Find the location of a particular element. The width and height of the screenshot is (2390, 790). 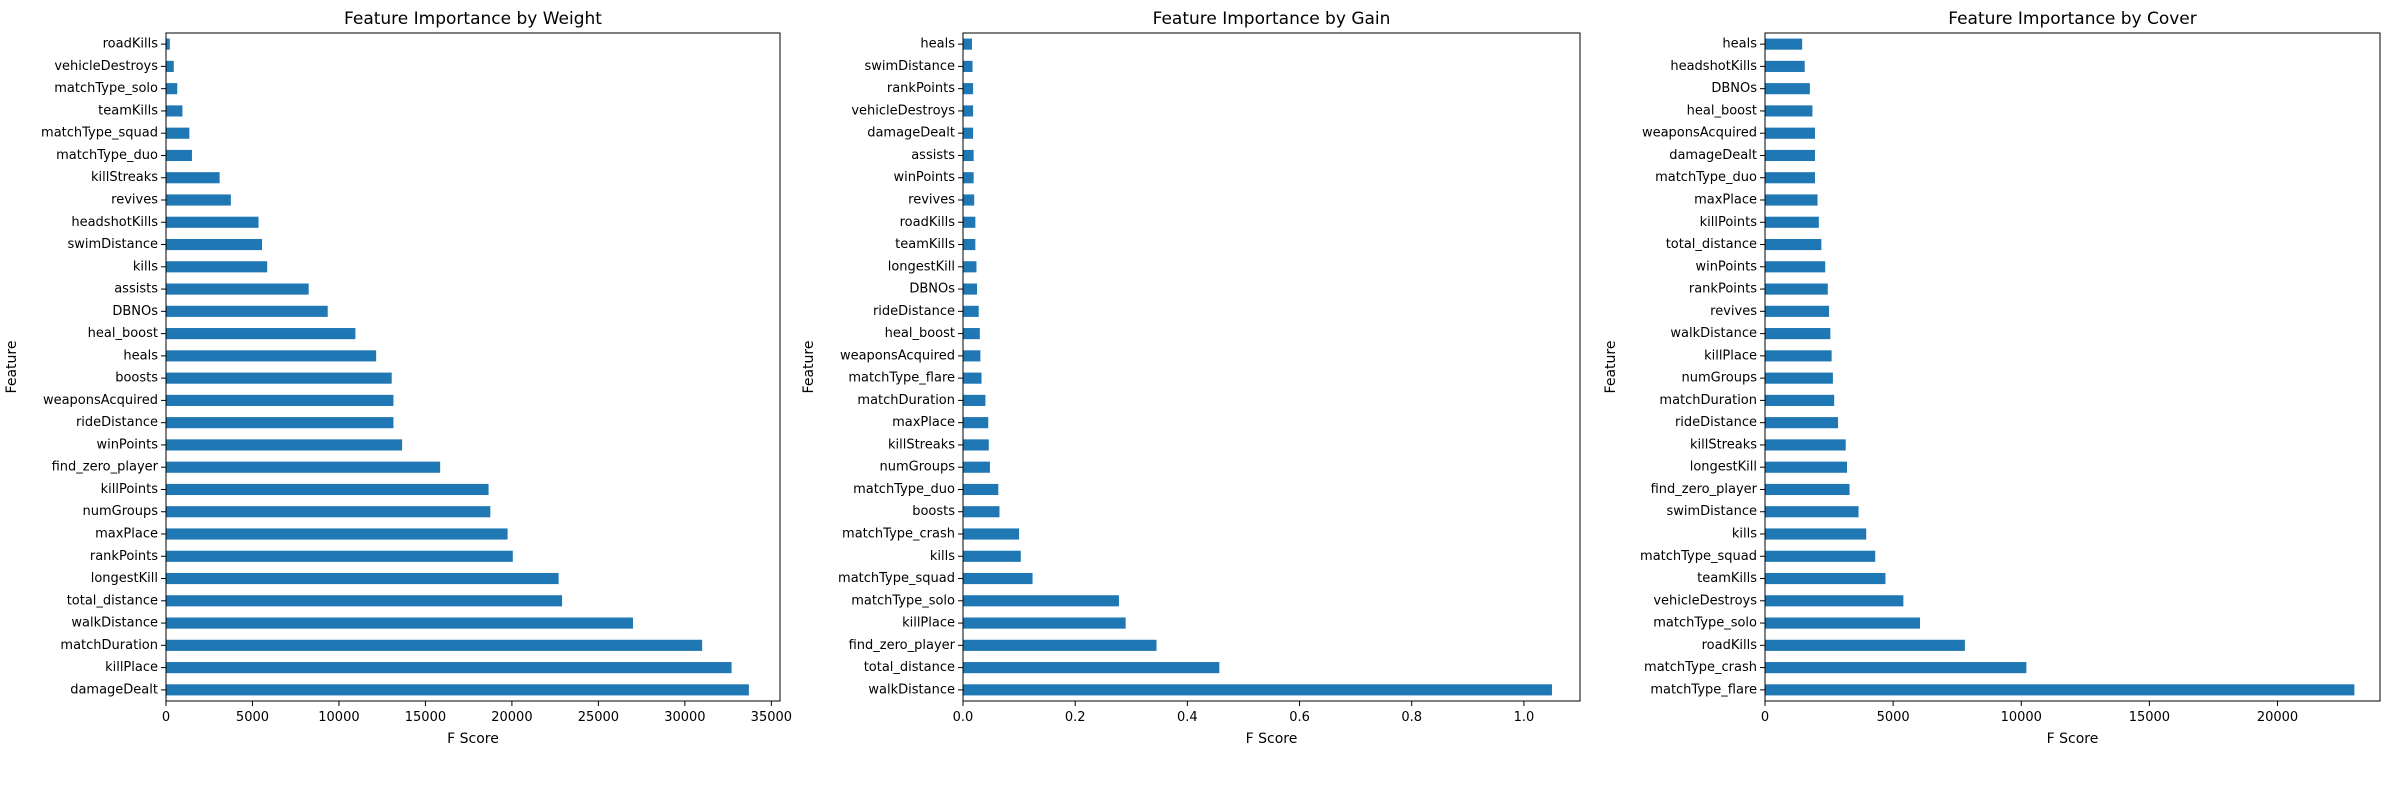

bar-find_zero_player is located at coordinates (1060, 645).